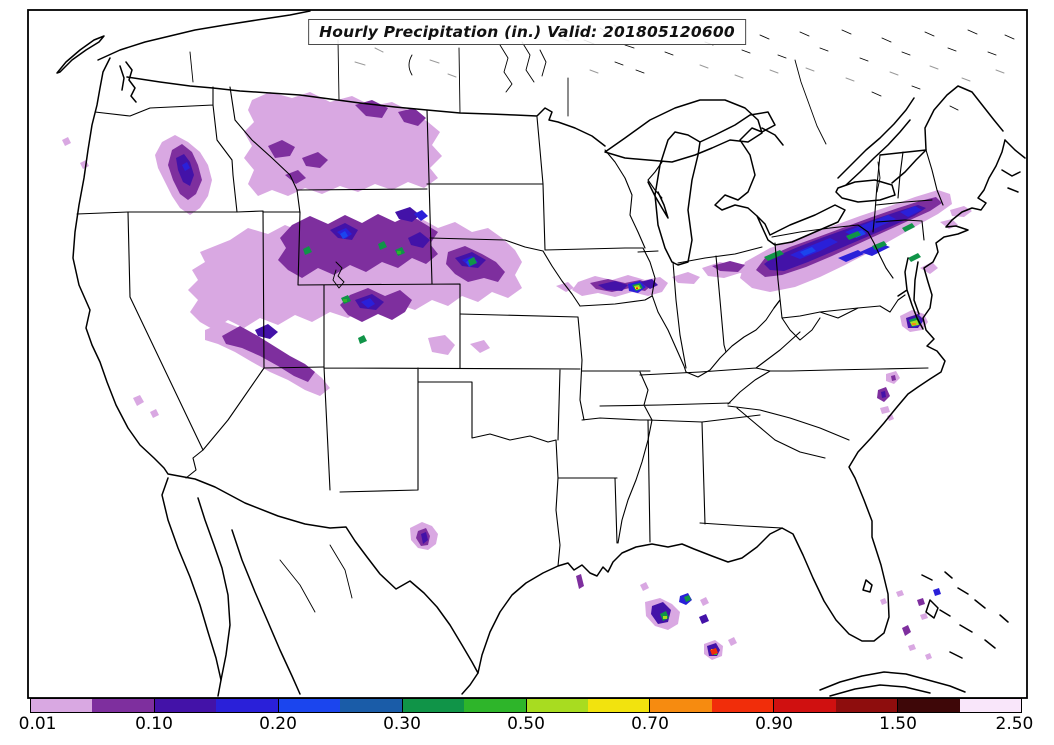 This screenshot has height=745, width=1054. I want to click on colorbar-tick-label: 0.30, so click(402, 724).